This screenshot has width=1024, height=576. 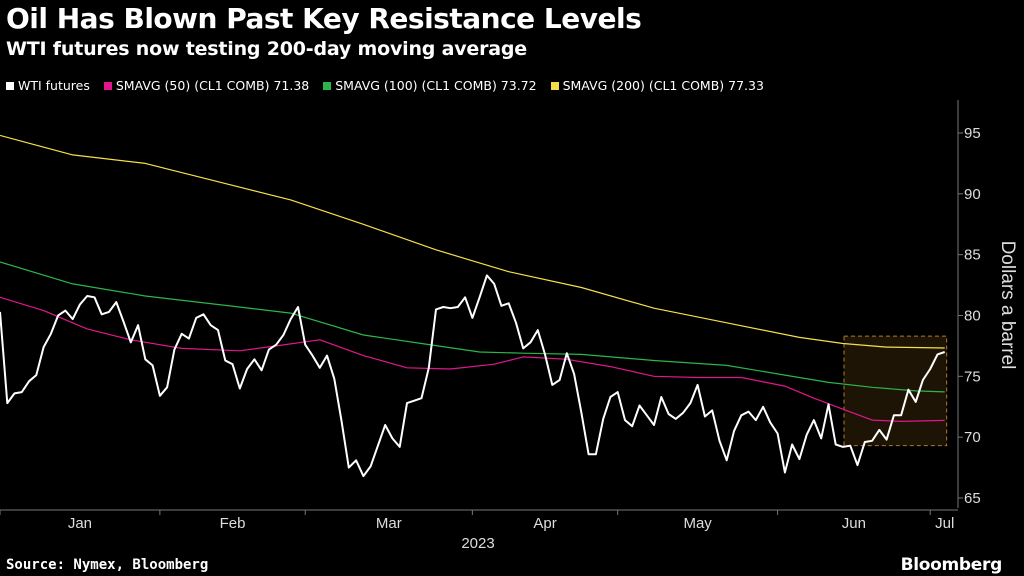 I want to click on y-tick-label: 70, so click(x=972, y=437).